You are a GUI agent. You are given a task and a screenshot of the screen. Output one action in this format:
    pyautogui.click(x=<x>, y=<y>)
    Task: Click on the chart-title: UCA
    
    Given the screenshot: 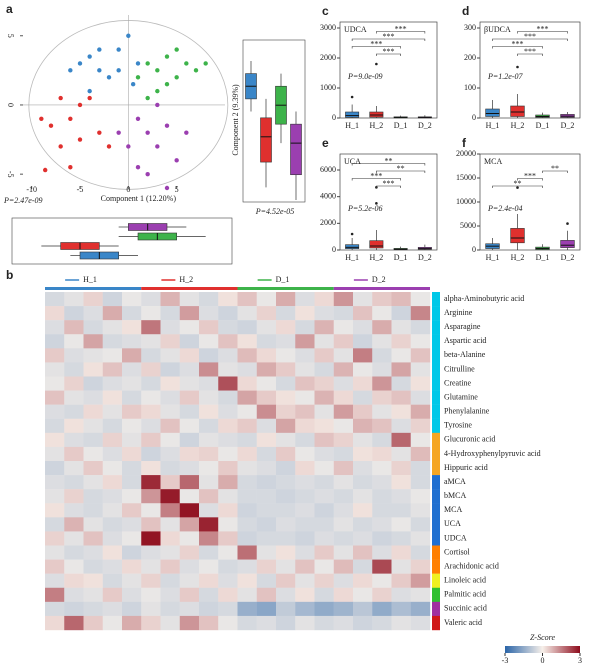 What is the action you would take?
    pyautogui.click(x=352, y=161)
    